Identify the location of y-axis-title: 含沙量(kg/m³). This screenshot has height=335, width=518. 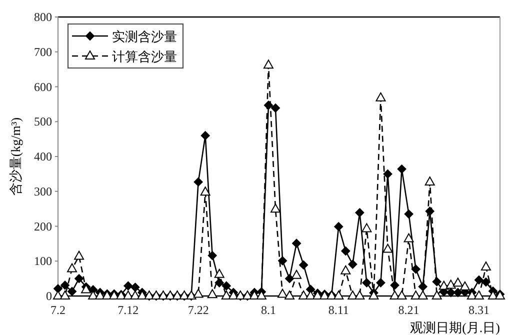
(15, 156).